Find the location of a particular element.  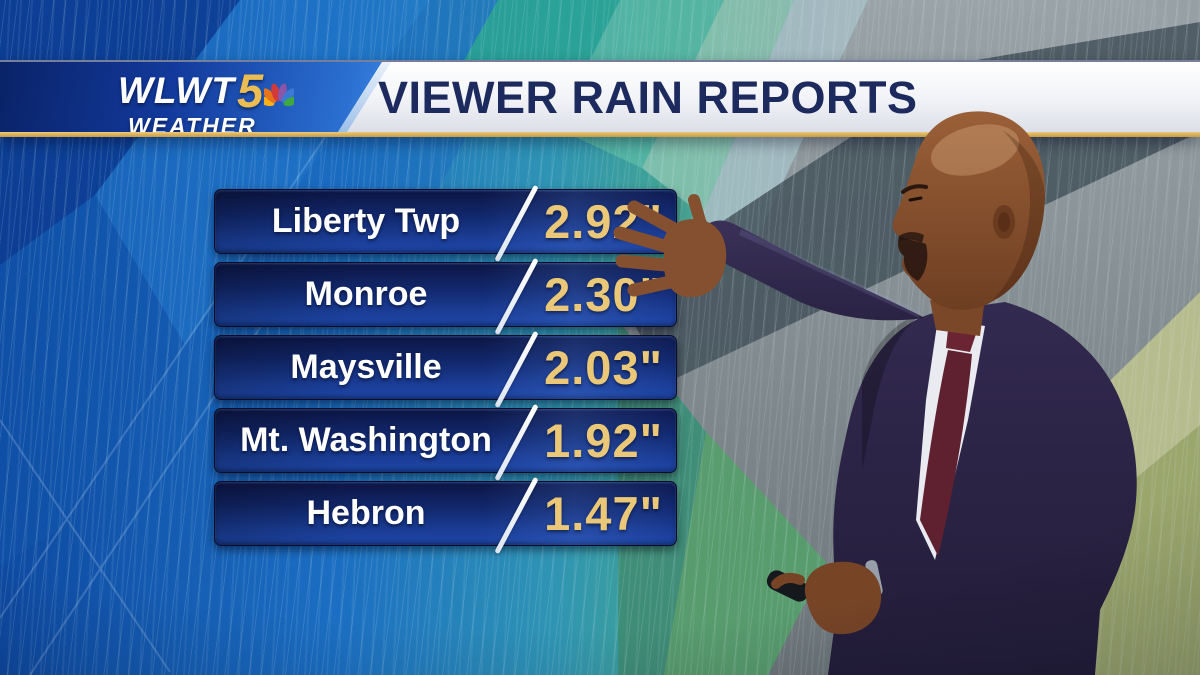

location-label: Mt. Washington is located at coordinates (366, 440).